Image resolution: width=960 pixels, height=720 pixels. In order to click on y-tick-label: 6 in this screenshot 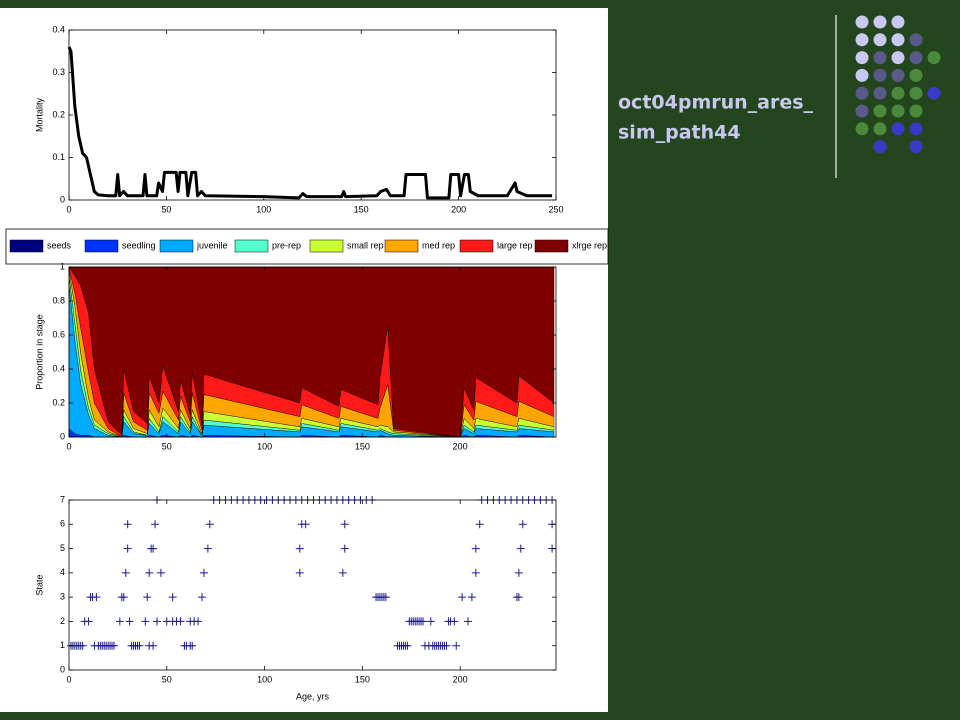, I will do `click(62, 524)`.